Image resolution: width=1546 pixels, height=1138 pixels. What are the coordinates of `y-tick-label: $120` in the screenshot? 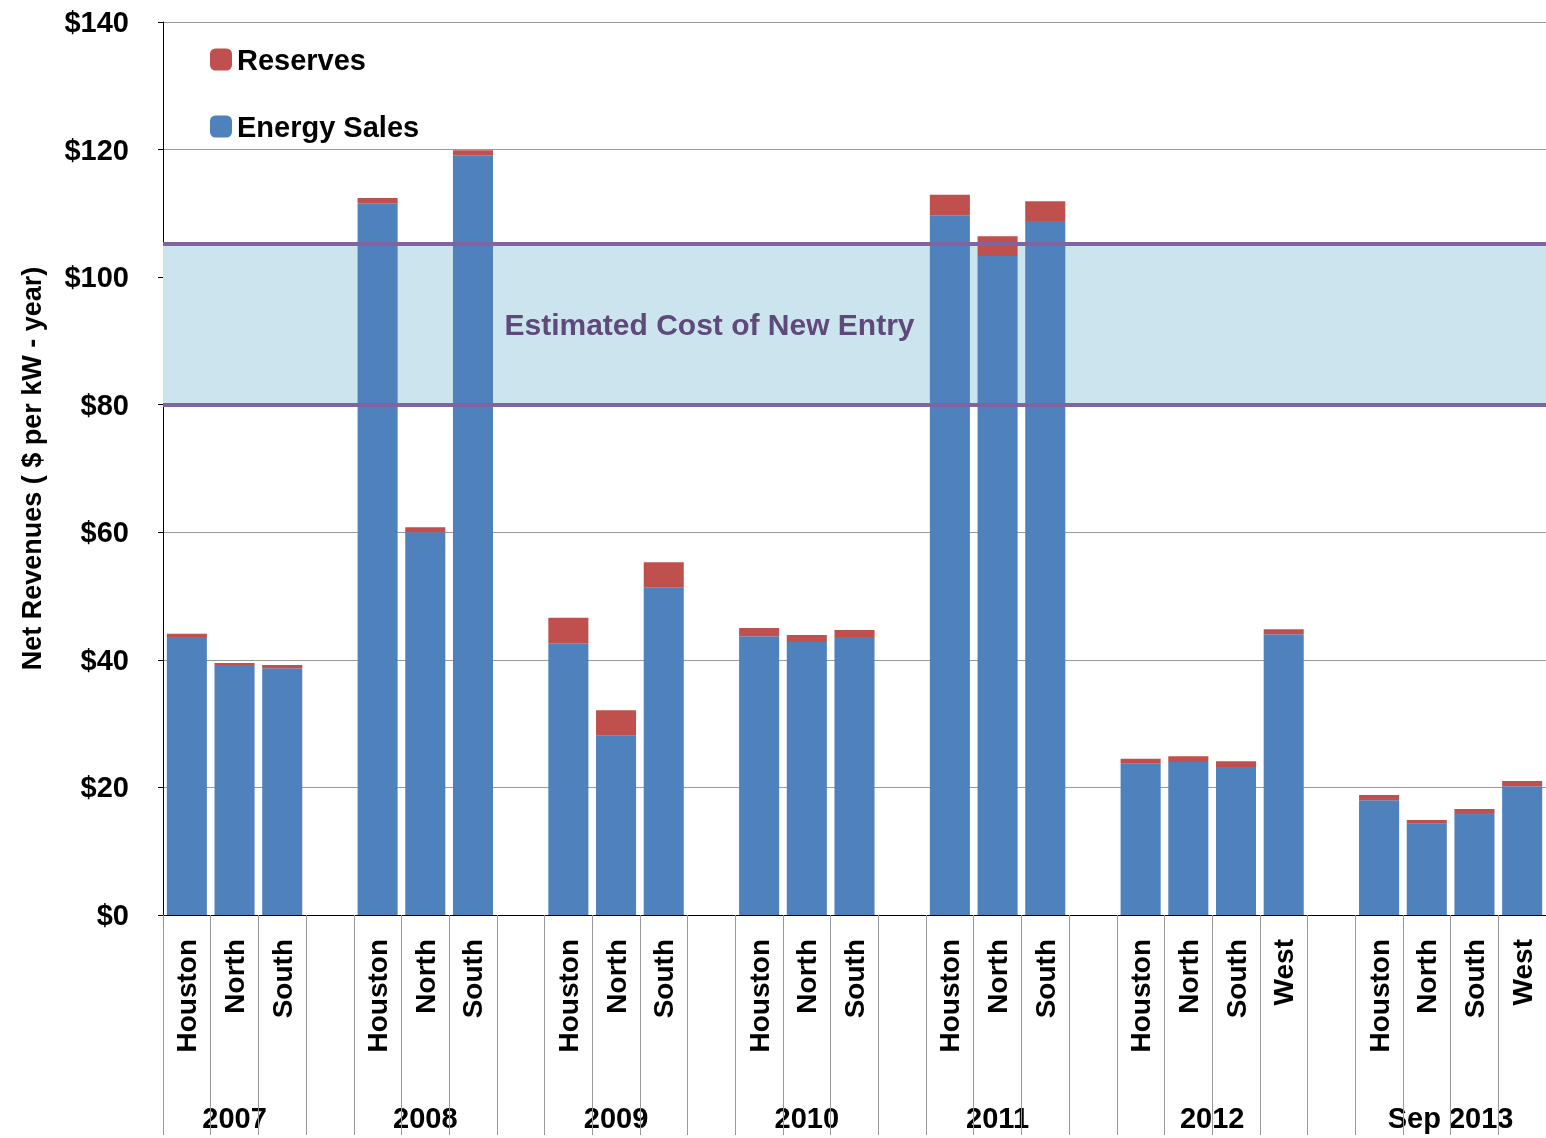 It's located at (96, 149).